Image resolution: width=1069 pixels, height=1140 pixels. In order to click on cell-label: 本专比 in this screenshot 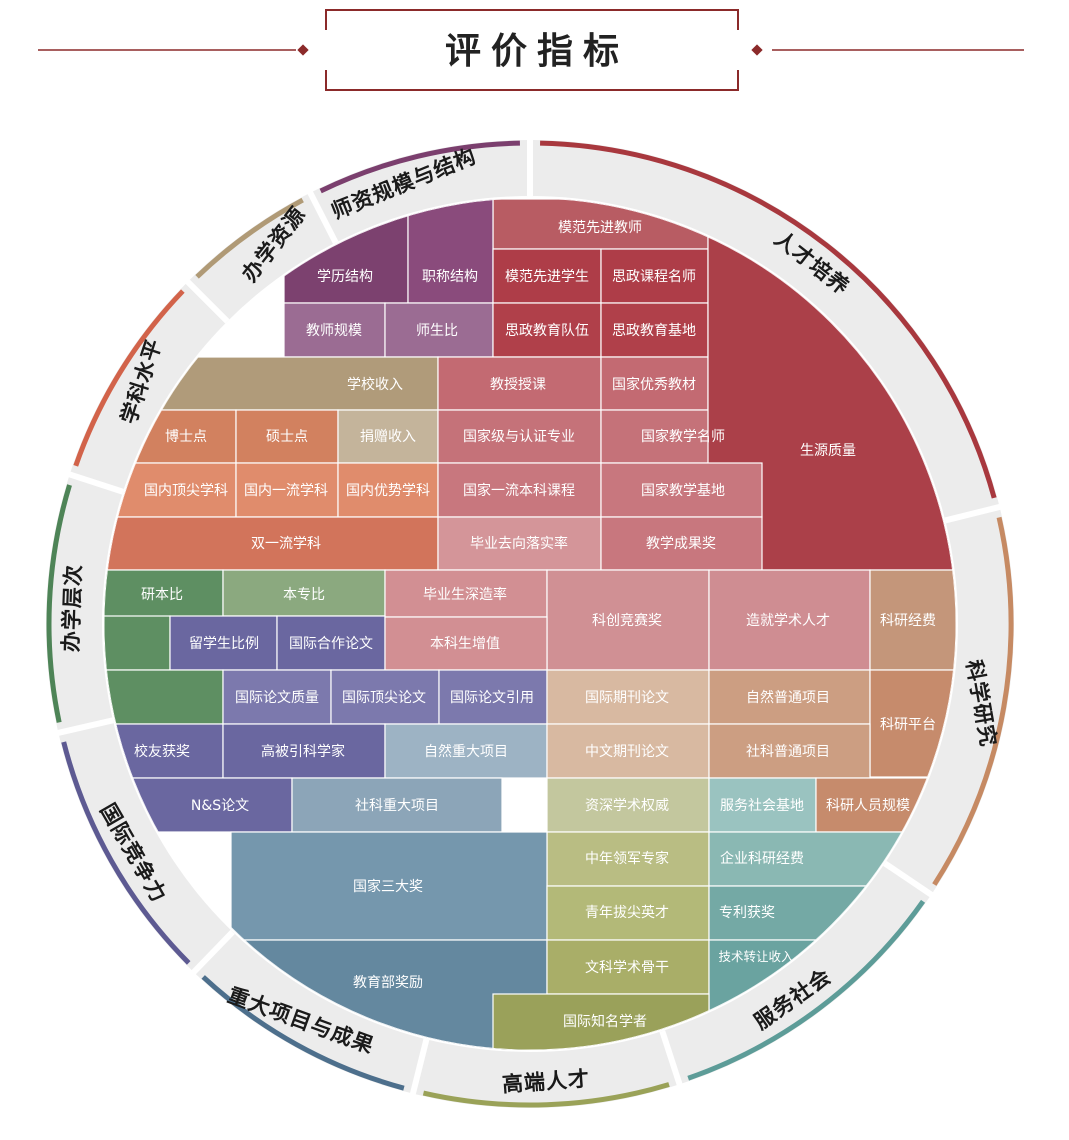, I will do `click(304, 595)`.